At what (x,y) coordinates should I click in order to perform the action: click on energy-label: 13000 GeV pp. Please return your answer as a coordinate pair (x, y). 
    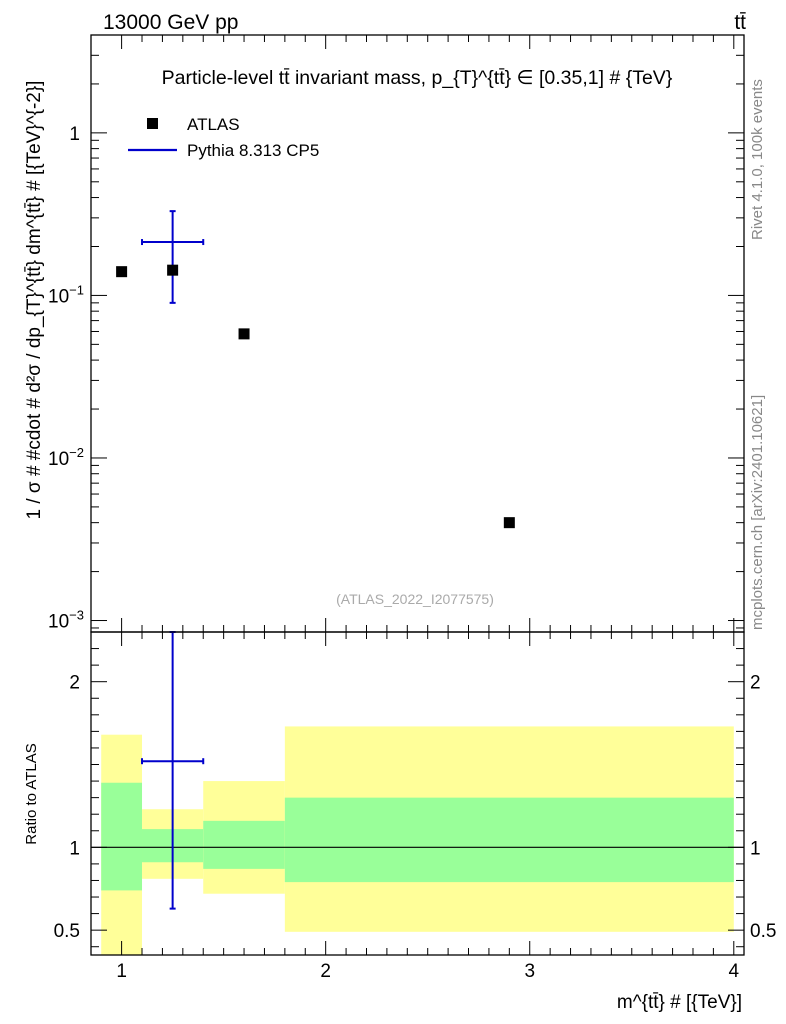
    Looking at the image, I should click on (170, 22).